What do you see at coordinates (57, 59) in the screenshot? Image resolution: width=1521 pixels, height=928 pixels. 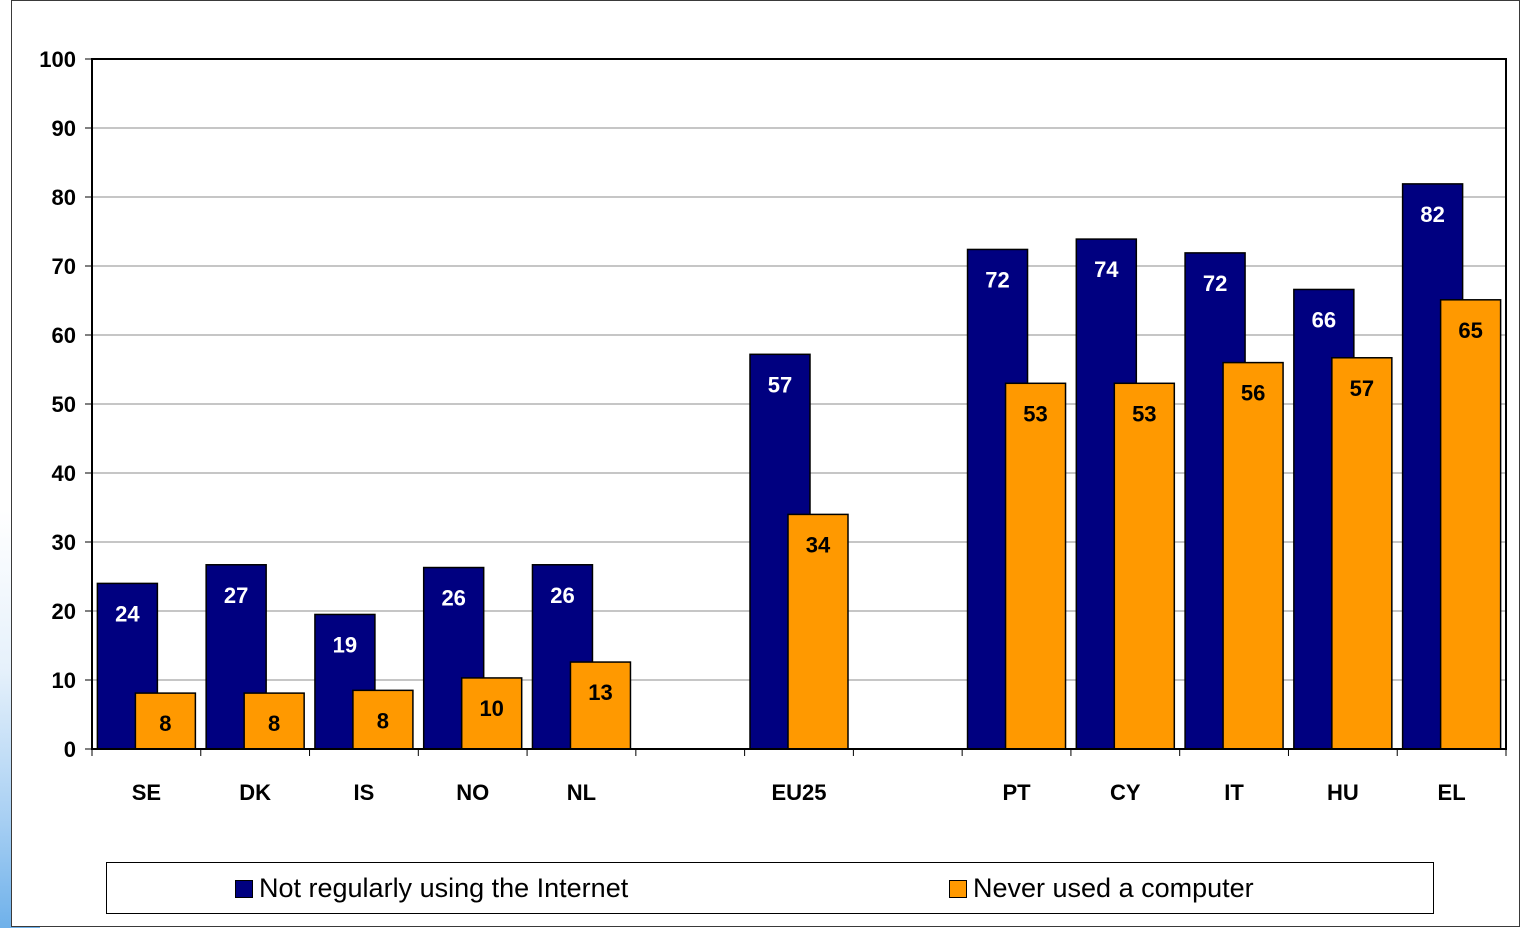 I see `y-tick-label: 100` at bounding box center [57, 59].